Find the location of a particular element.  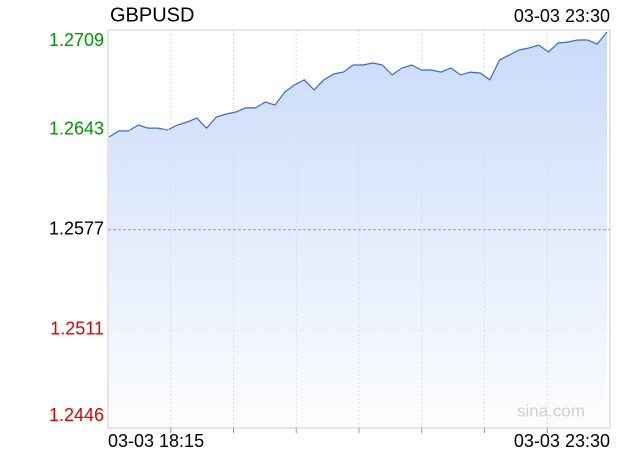

timestamp: 03-03 23:30 is located at coordinates (562, 16).